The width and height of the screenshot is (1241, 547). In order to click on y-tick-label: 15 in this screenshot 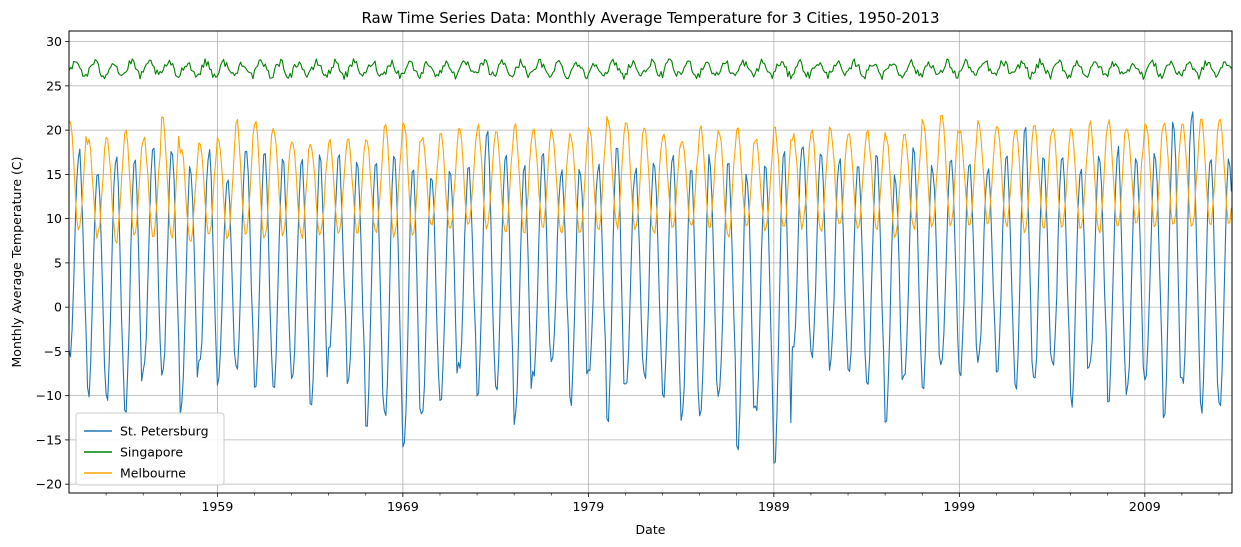, I will do `click(54, 174)`.